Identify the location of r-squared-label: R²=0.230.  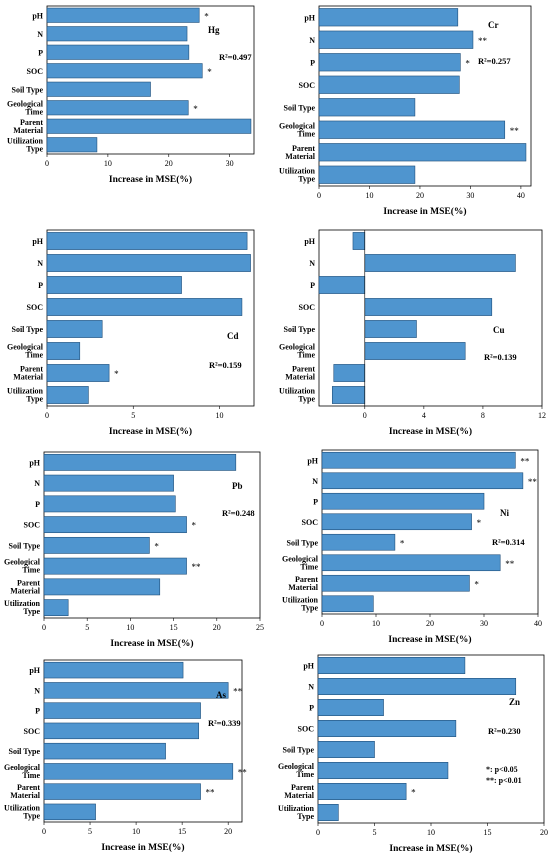
(504, 731).